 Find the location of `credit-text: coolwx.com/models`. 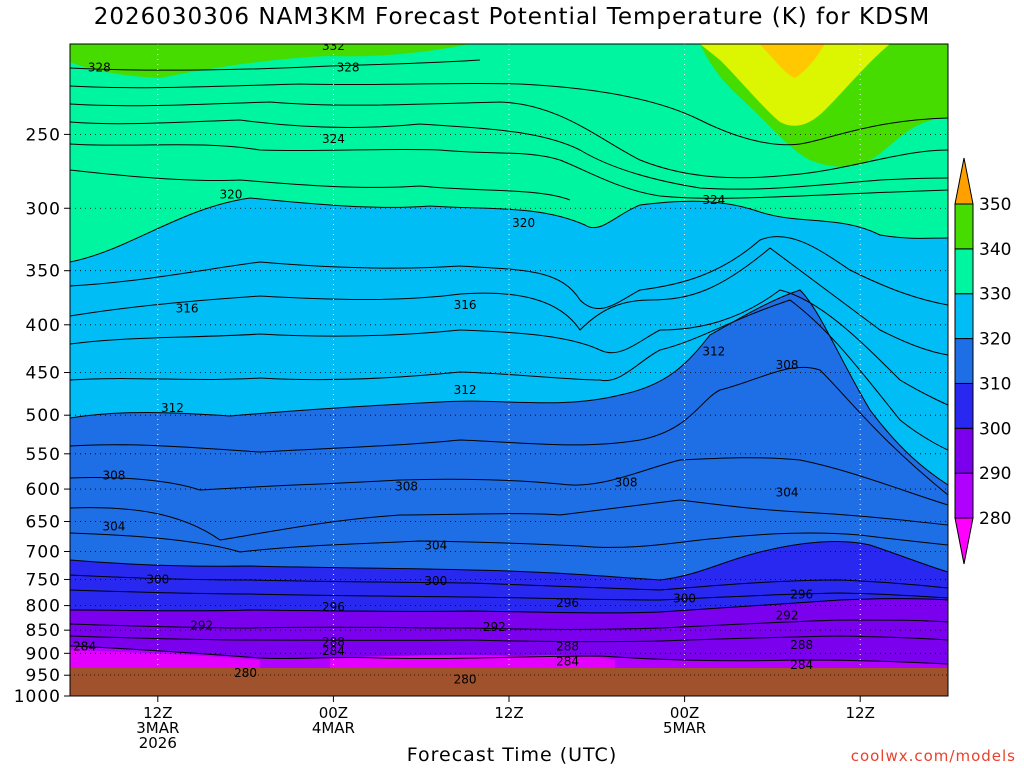

credit-text: coolwx.com/models is located at coordinates (933, 756).